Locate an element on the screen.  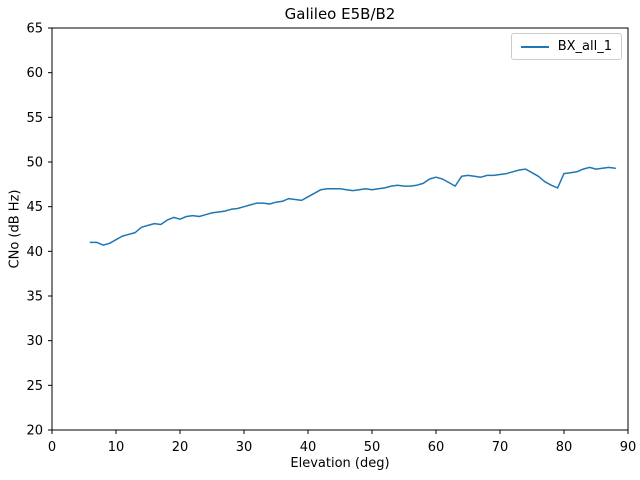
x-axis-label: Elevation (deg) is located at coordinates (340, 463).